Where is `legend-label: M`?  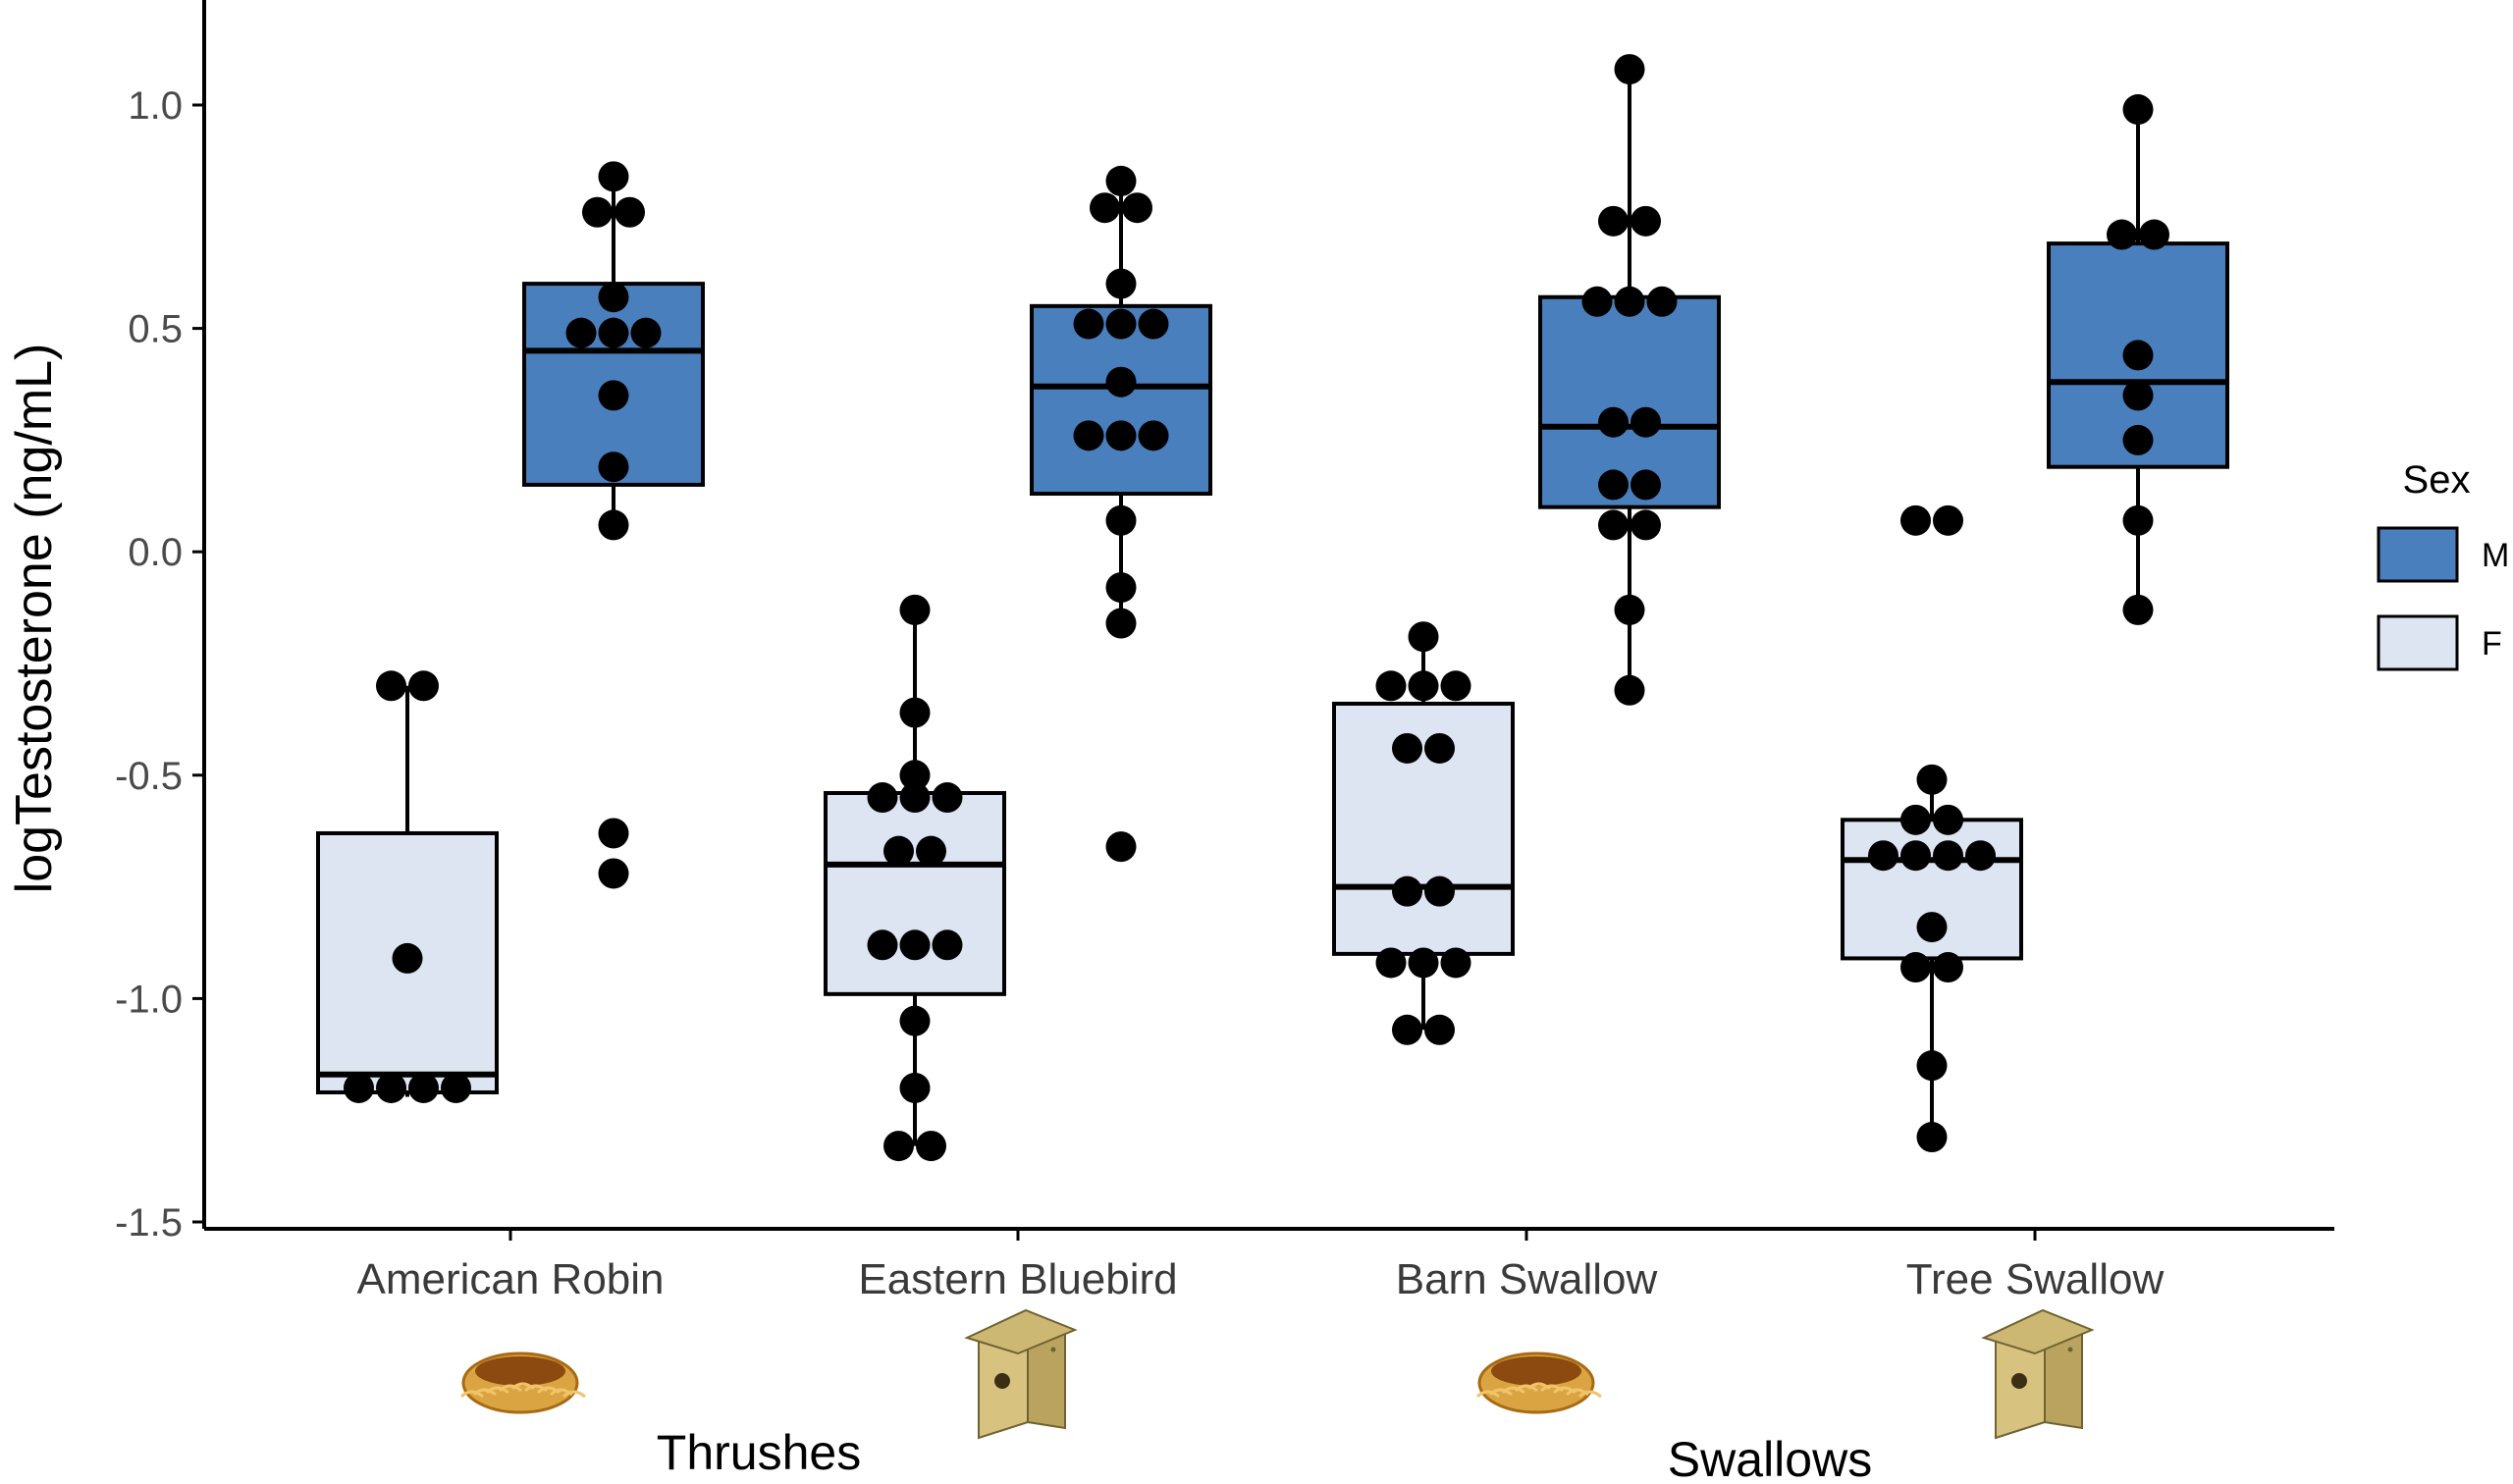
legend-label: M is located at coordinates (2495, 555).